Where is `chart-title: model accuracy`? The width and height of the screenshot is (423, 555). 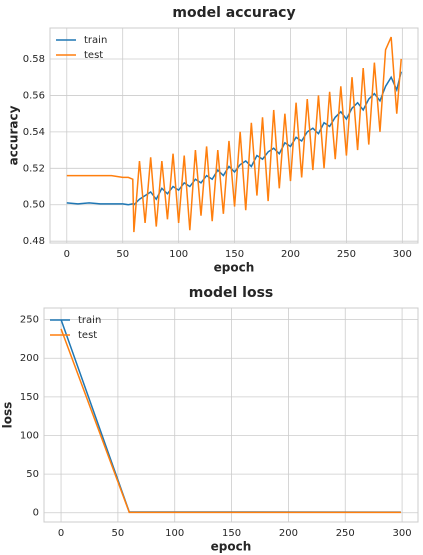 chart-title: model accuracy is located at coordinates (233, 13).